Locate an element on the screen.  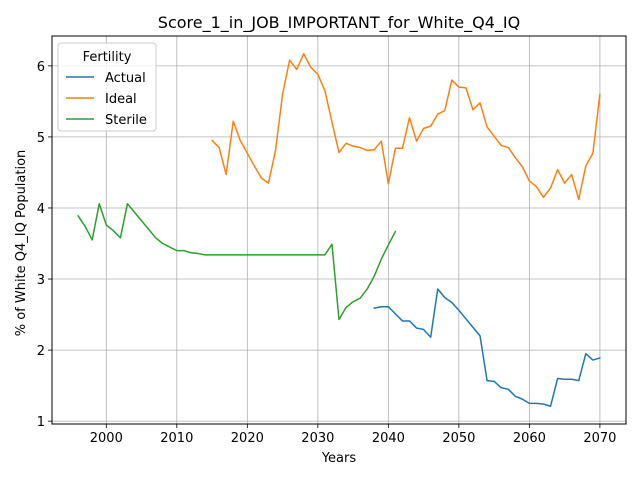
legend: Fertility Actual Ideal Sterile is located at coordinates (107, 87).